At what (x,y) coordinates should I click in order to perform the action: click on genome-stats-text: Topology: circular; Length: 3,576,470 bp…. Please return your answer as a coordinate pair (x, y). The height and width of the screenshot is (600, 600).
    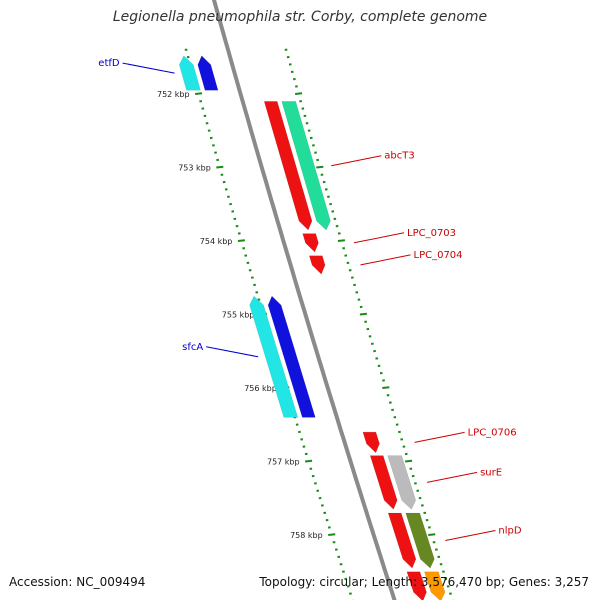
    Looking at the image, I should click on (424, 582).